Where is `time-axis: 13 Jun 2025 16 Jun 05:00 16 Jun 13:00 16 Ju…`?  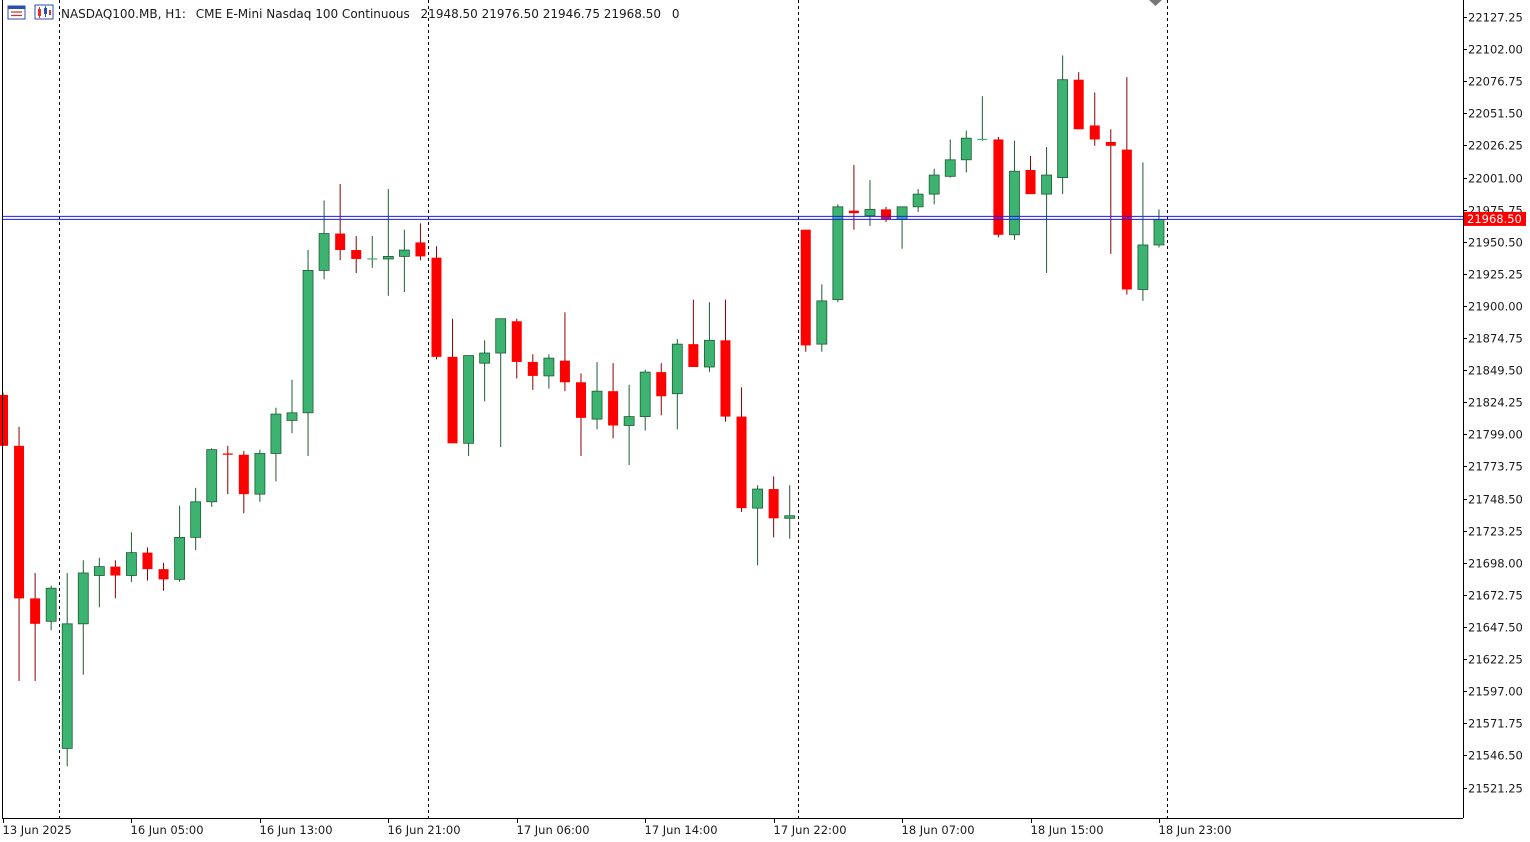
time-axis: 13 Jun 2025 16 Jun 05:00 16 Jun 13:00 16 Ju… is located at coordinates (617, 827).